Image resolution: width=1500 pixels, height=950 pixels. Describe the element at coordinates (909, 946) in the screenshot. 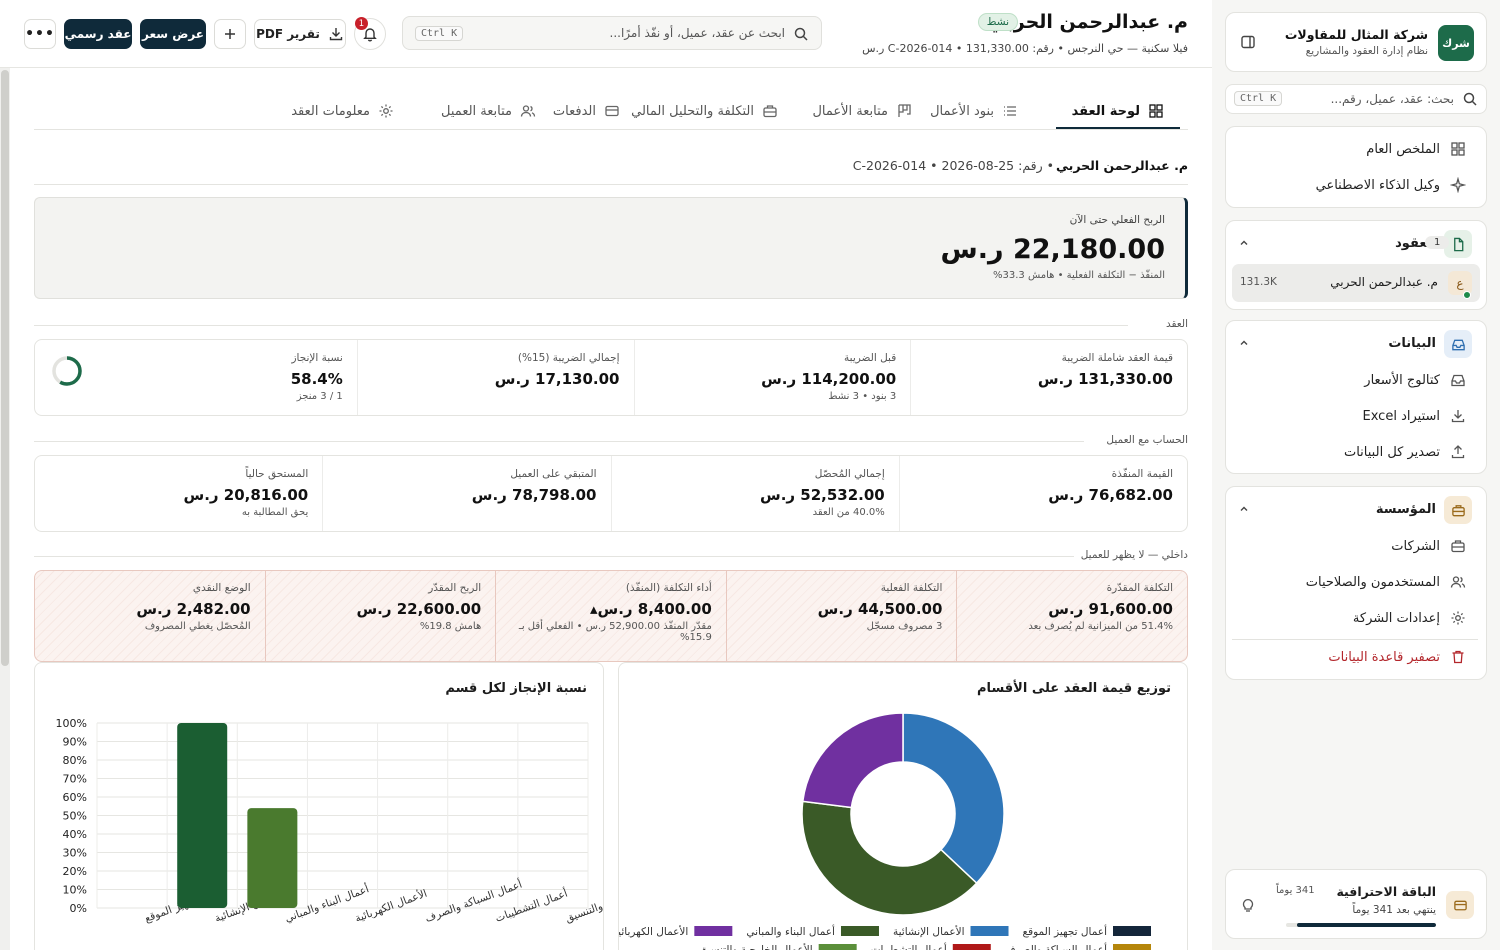

I see `legend-label: أعمال التشطيبات` at that location.